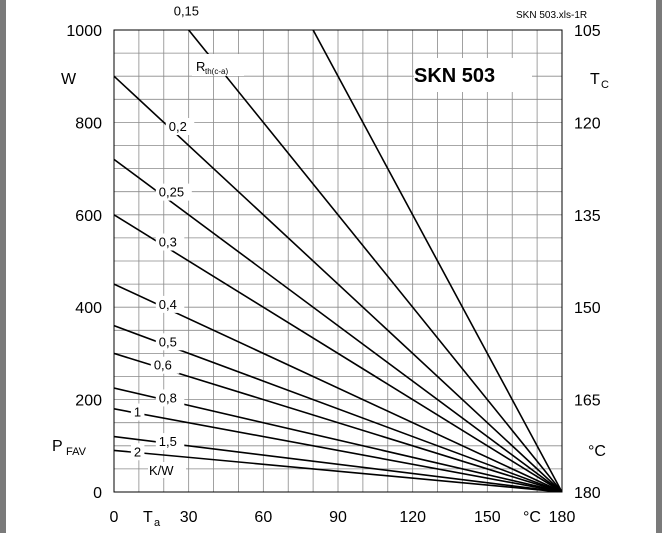  I want to click on param-label-background, so click(218, 65).